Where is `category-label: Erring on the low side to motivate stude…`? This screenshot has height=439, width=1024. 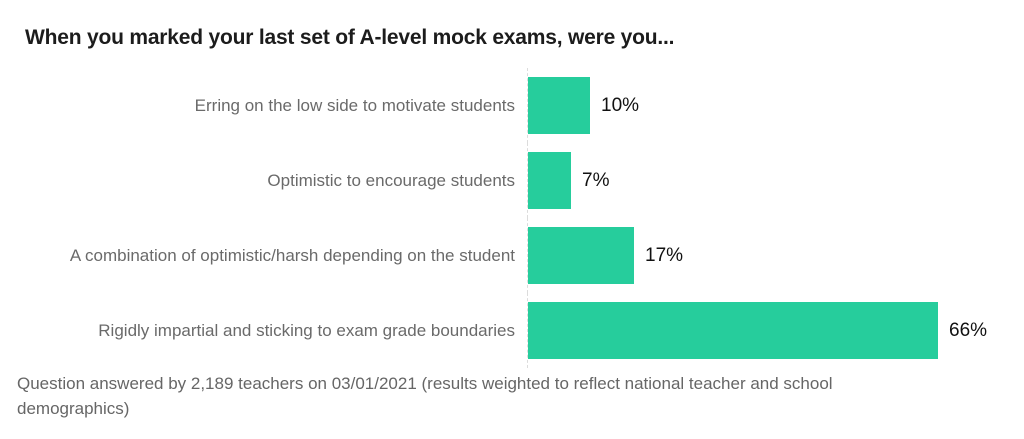 category-label: Erring on the low side to motivate stude… is located at coordinates (354, 105).